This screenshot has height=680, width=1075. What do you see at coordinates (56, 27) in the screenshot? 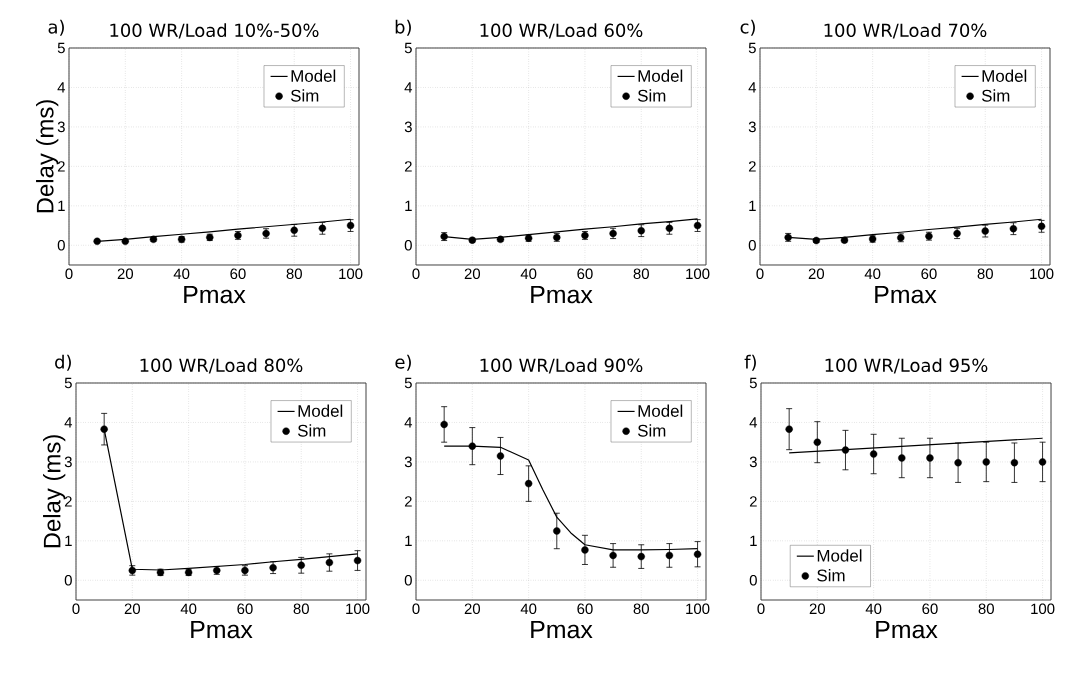
I see `text: a)` at bounding box center [56, 27].